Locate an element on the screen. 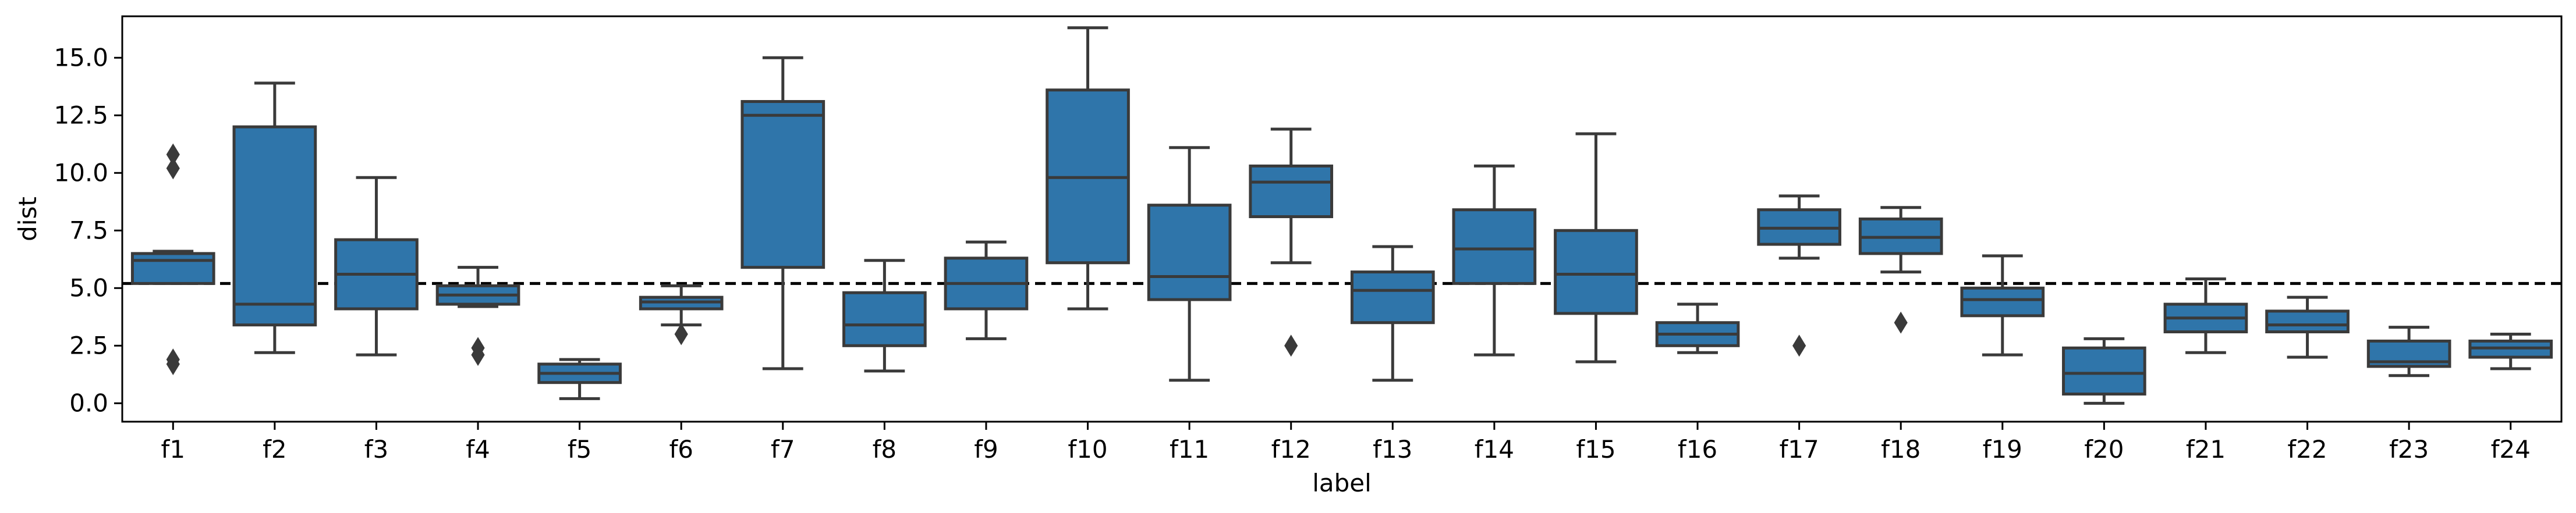 The width and height of the screenshot is (2576, 513). box-f8 is located at coordinates (884, 316).